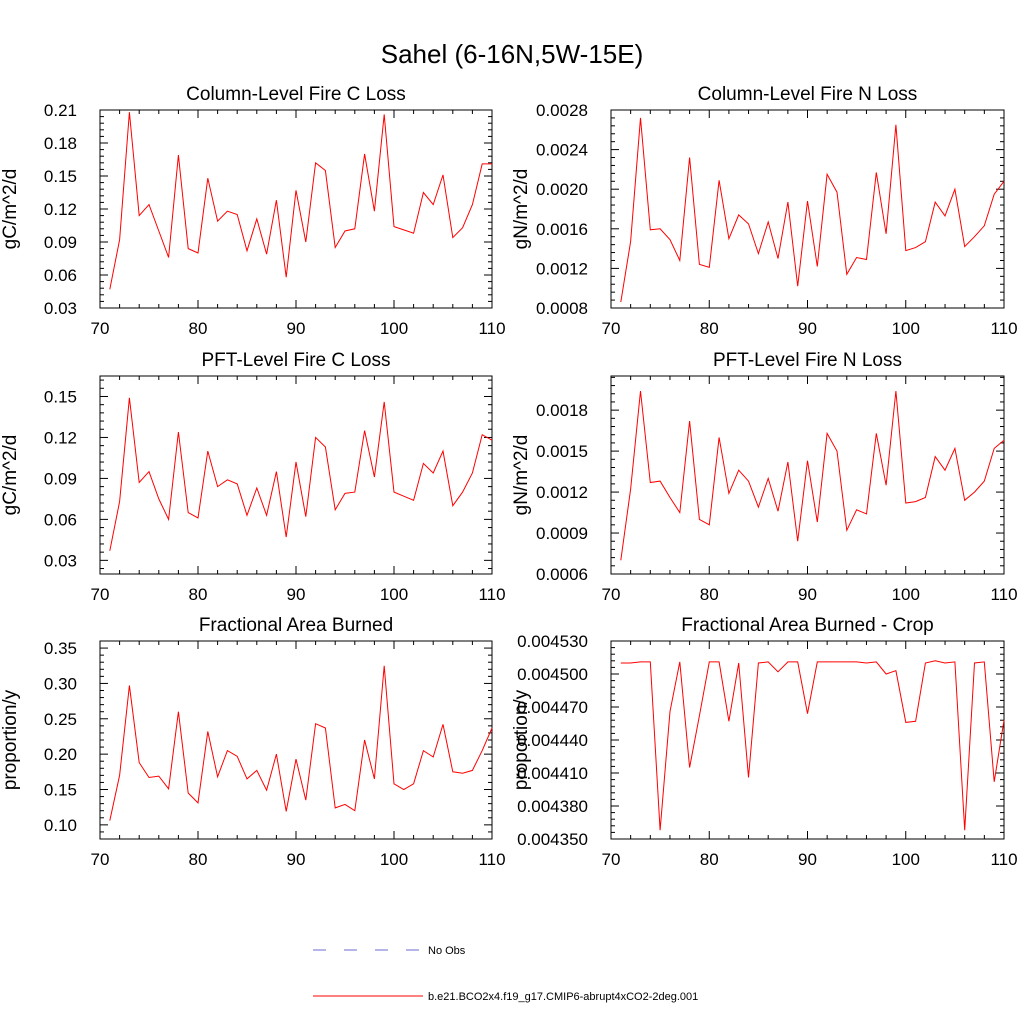  What do you see at coordinates (562, 150) in the screenshot?
I see `y-tick-label: 0.0024` at bounding box center [562, 150].